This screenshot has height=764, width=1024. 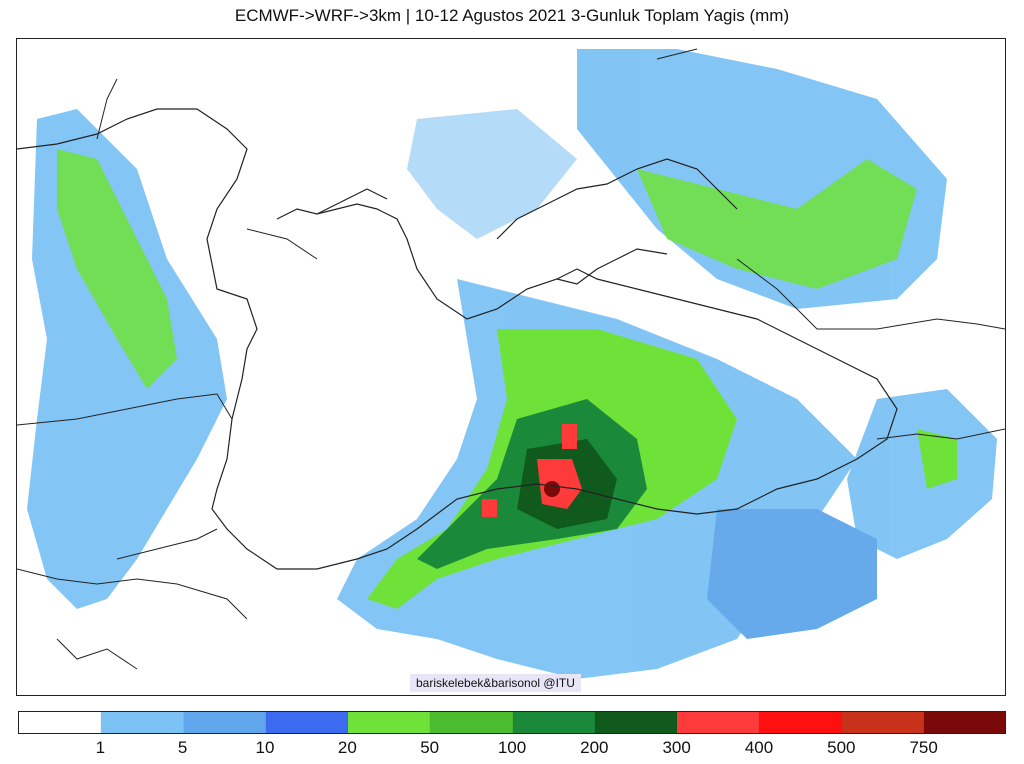 What do you see at coordinates (759, 747) in the screenshot?
I see `colorbar-label: 400` at bounding box center [759, 747].